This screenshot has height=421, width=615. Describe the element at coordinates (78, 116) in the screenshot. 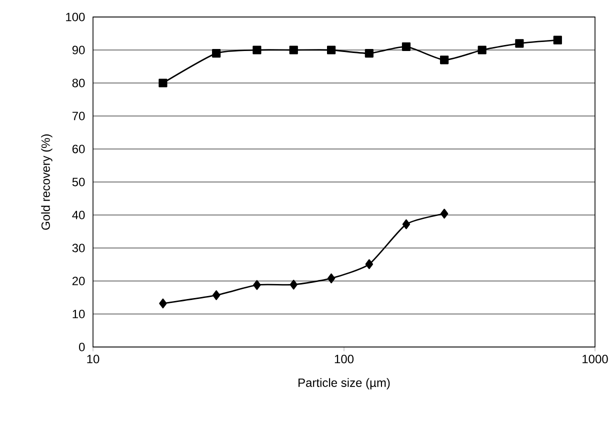

I see `y-tick-label: 70` at that location.